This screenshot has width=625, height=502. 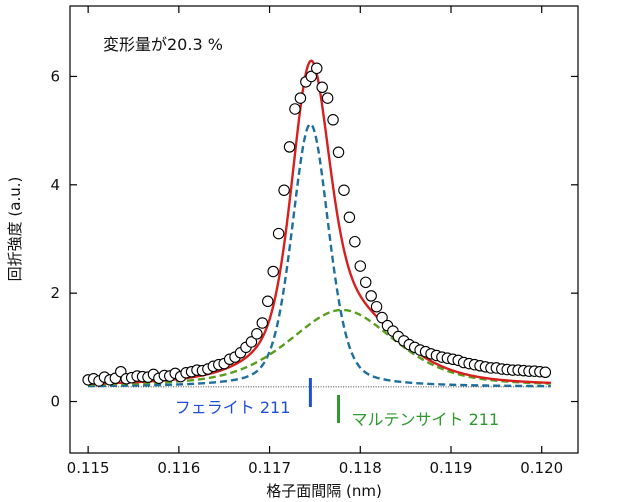 What do you see at coordinates (163, 44) in the screenshot?
I see `annotation-text: 変形量が20.3 %` at bounding box center [163, 44].